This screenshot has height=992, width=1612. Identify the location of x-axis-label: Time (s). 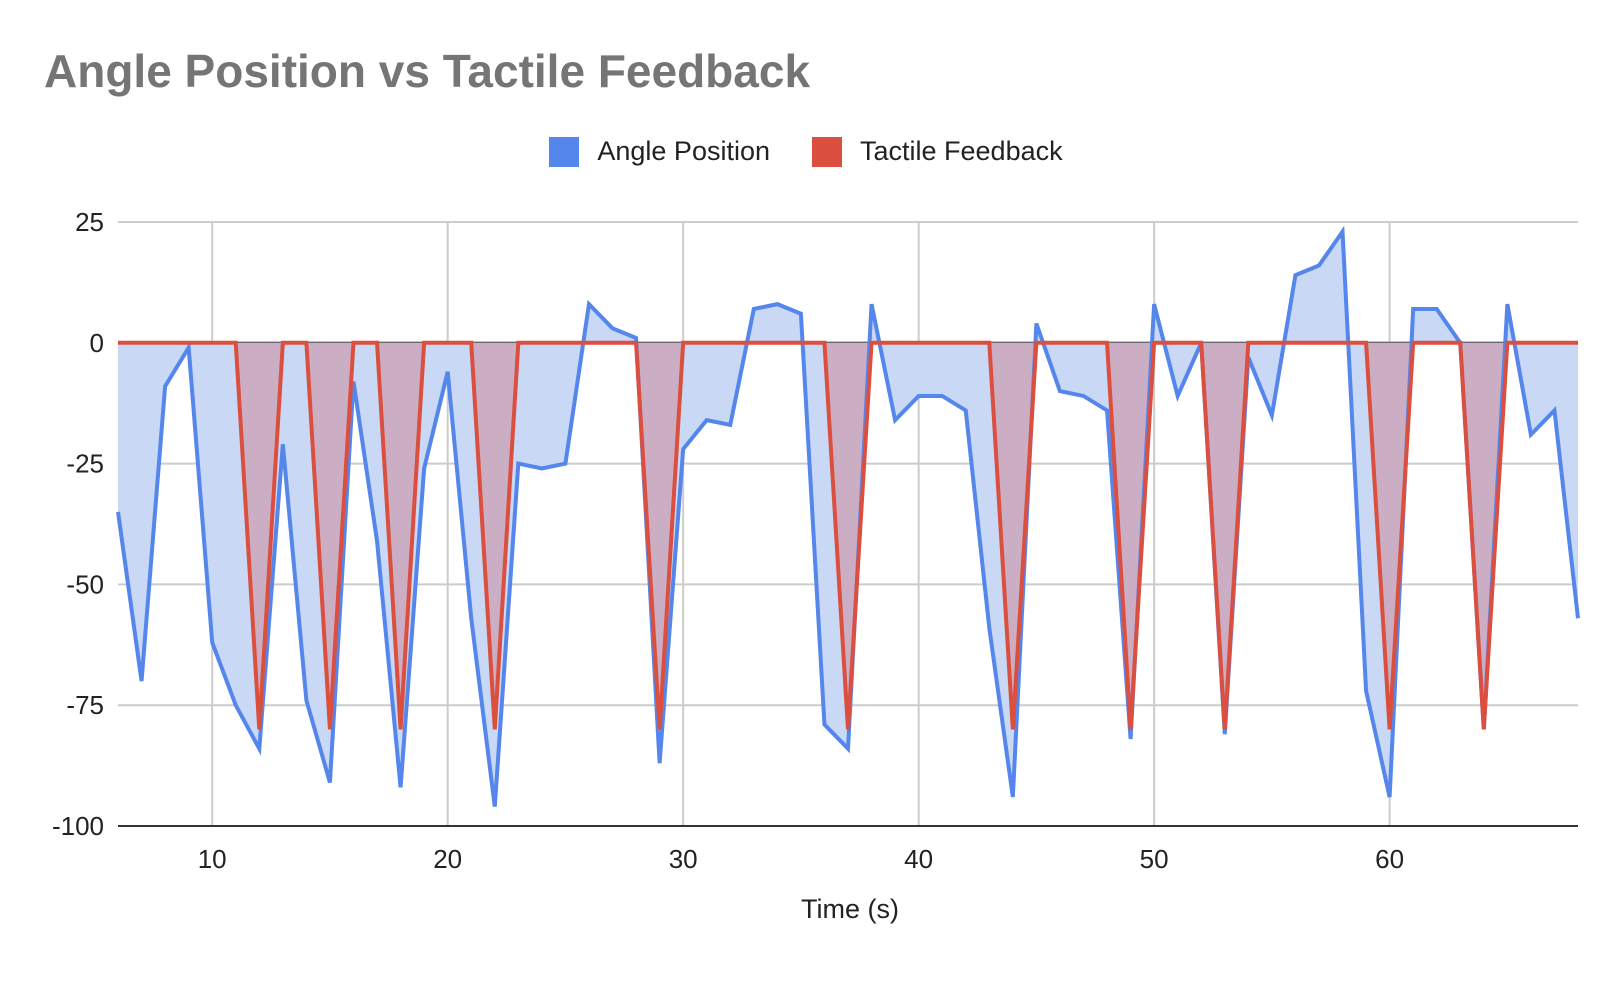
(850, 909).